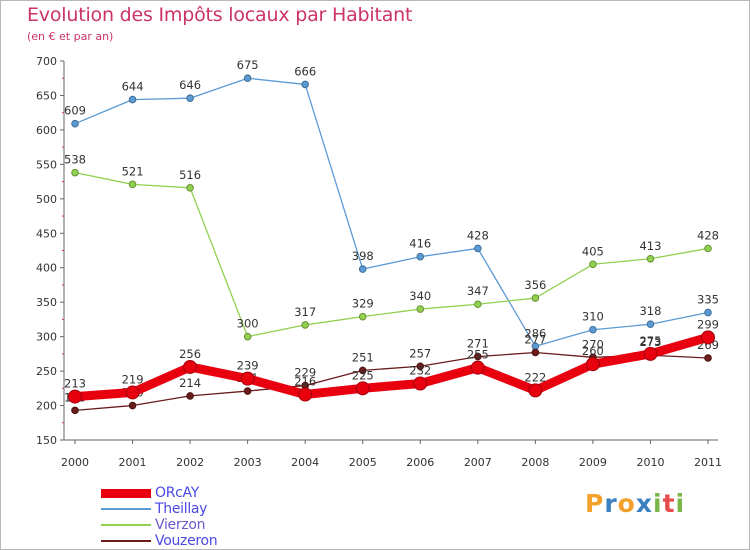 The width and height of the screenshot is (750, 550). I want to click on legend-label-vouzeron: Vouzeron, so click(186, 541).